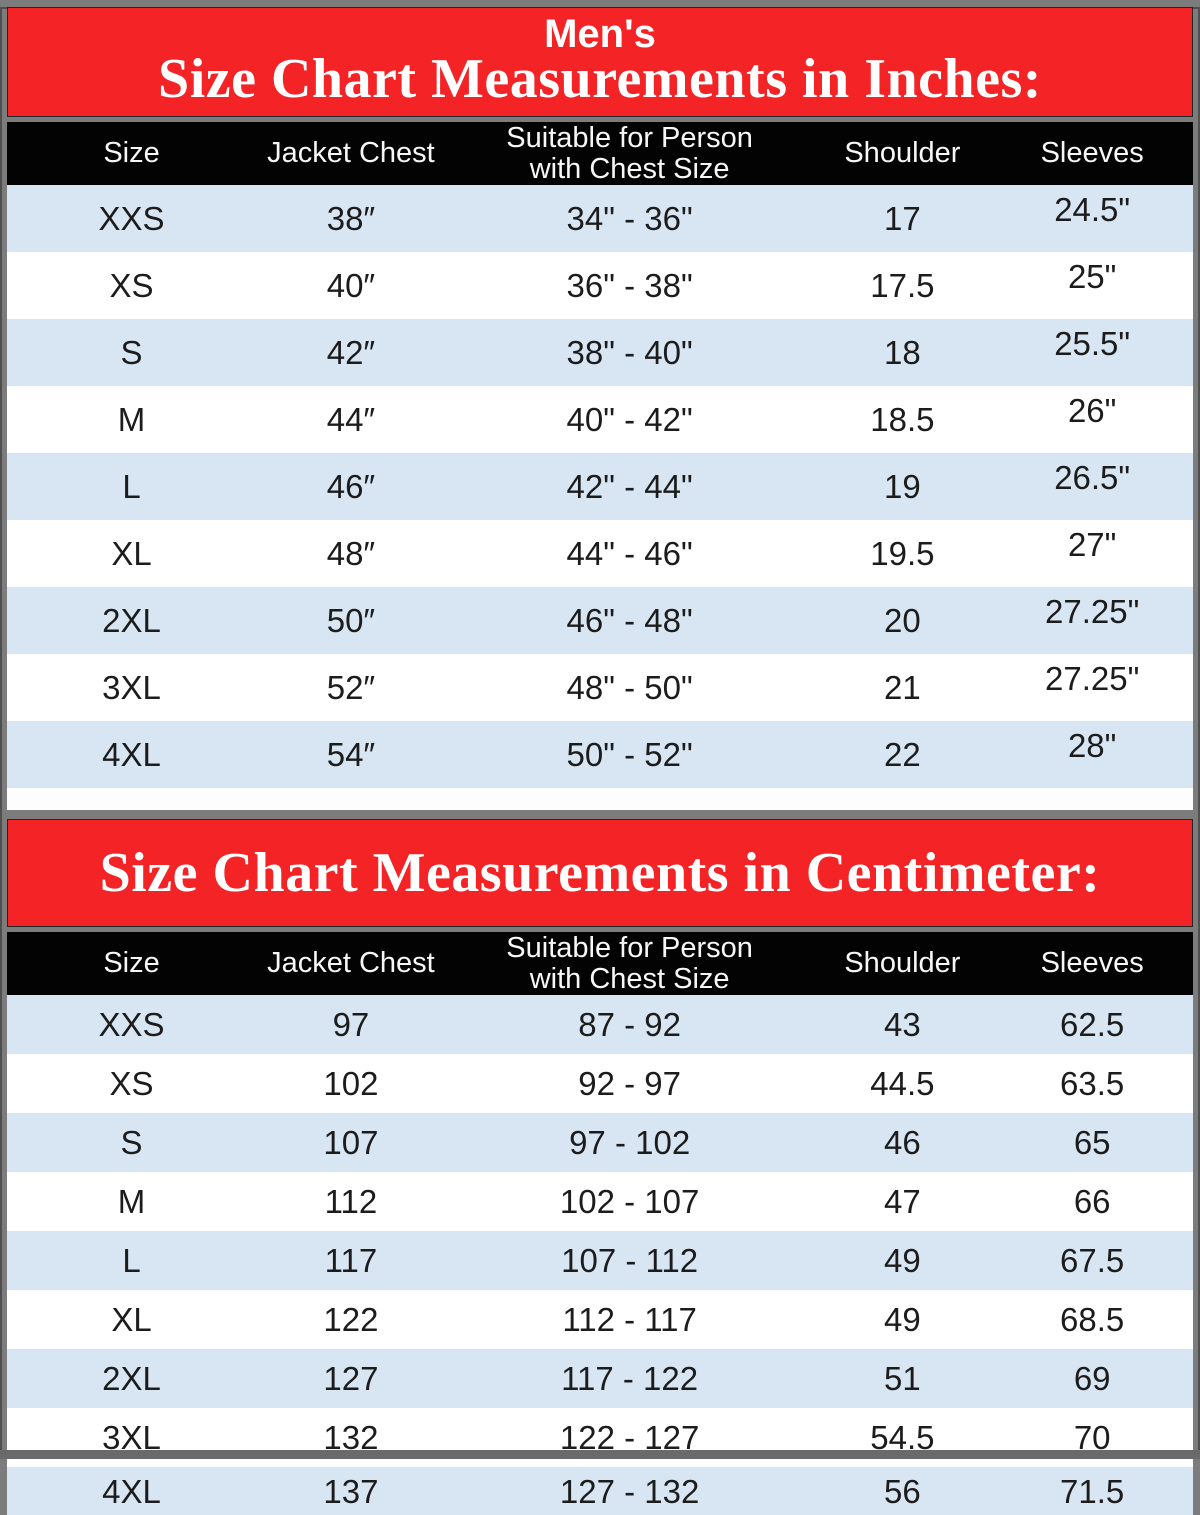 This screenshot has height=1515, width=1200. What do you see at coordinates (351, 687) in the screenshot?
I see `table-cell: 52″` at bounding box center [351, 687].